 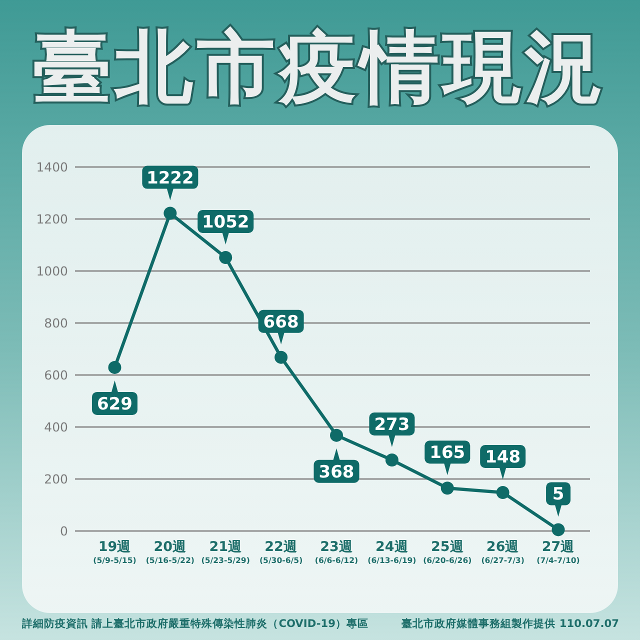 What do you see at coordinates (52, 219) in the screenshot?
I see `y-tick-label: 1200` at bounding box center [52, 219].